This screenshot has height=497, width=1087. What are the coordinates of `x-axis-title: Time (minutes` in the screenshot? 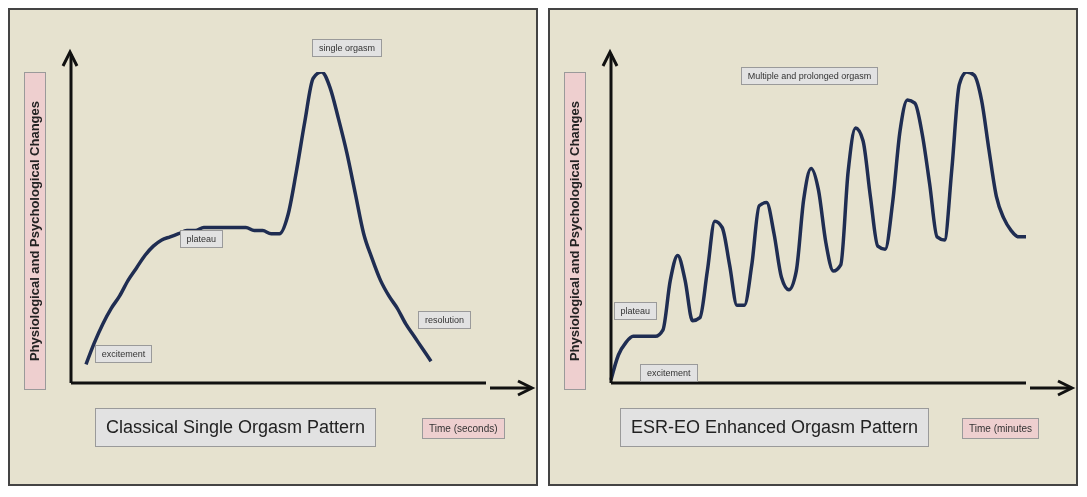 It's located at (1000, 428).